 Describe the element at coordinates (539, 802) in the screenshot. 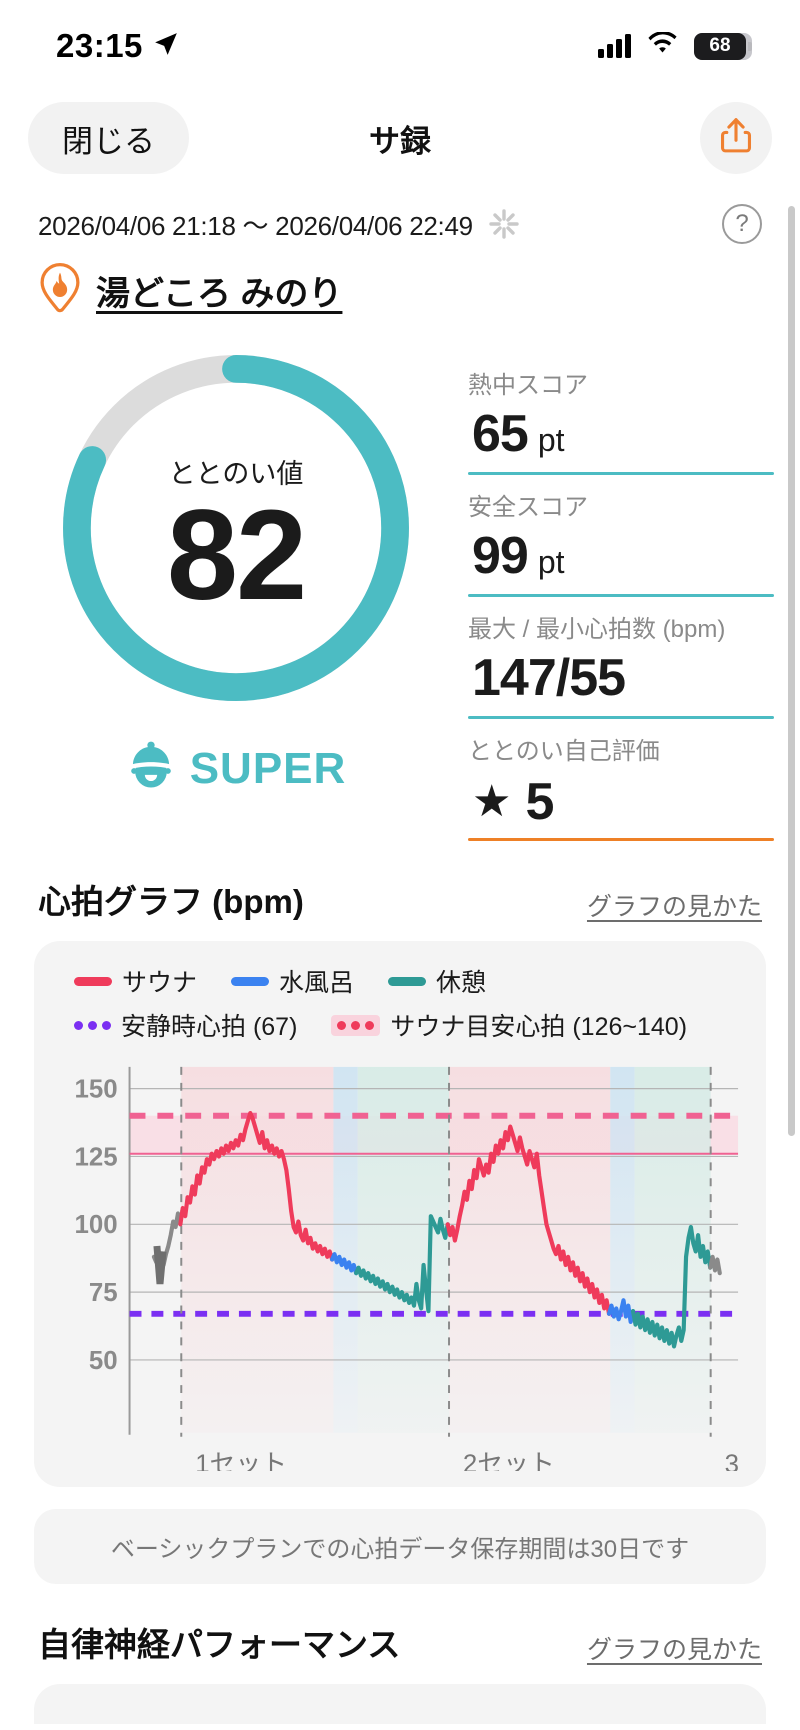

I see `stat-value: 5` at that location.